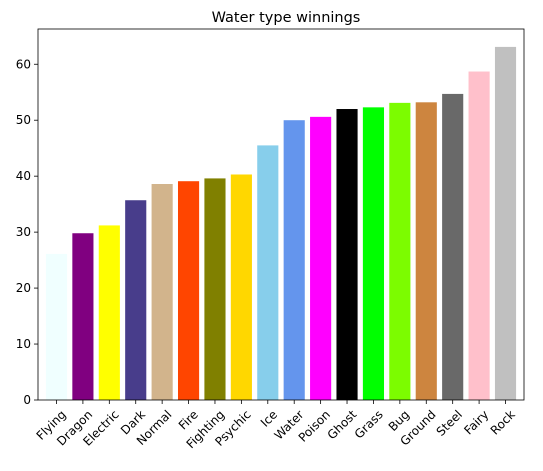 The height and width of the screenshot is (471, 543). I want to click on y-tick-label: 10, so click(23, 344).